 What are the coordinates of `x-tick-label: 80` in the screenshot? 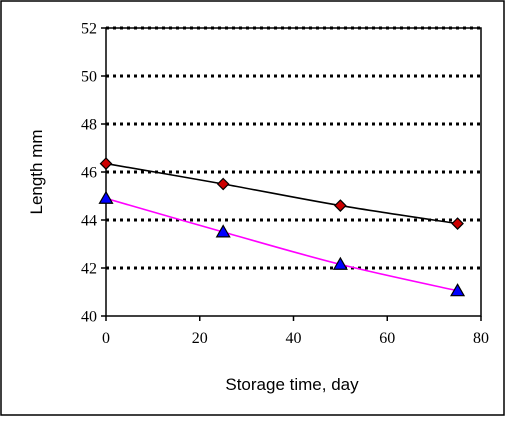 It's located at (481, 338).